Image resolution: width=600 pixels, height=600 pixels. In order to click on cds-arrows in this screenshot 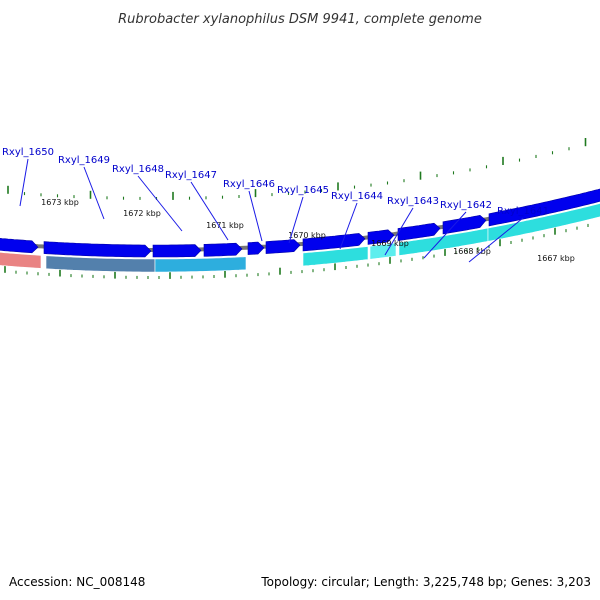, I will do `click(300, 223)`.